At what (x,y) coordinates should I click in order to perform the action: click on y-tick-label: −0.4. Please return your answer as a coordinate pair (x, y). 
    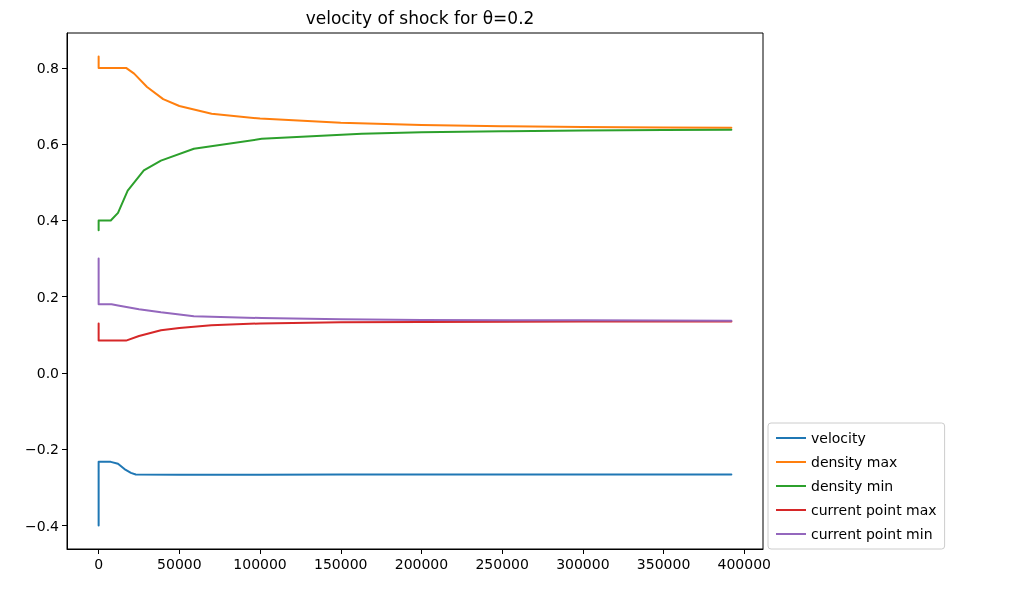
    Looking at the image, I should click on (42, 525).